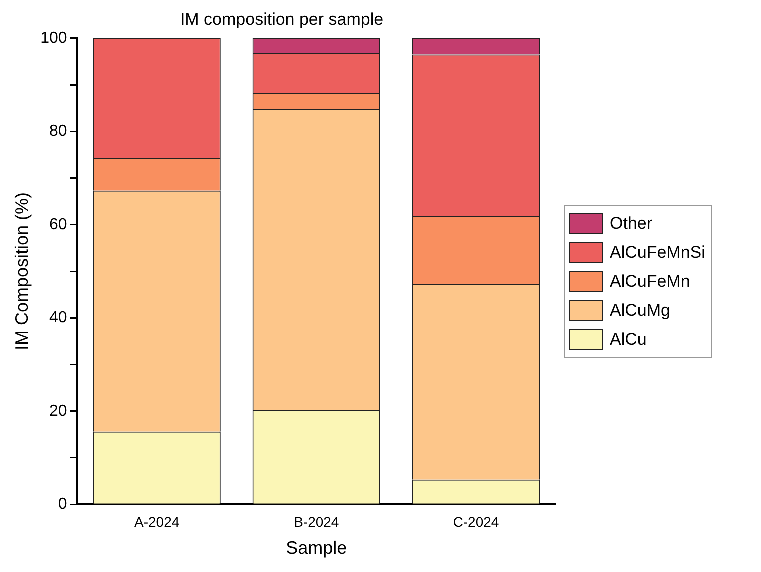 Image resolution: width=761 pixels, height=572 pixels. Describe the element at coordinates (157, 522) in the screenshot. I see `x-tick-label: A-2024` at that location.